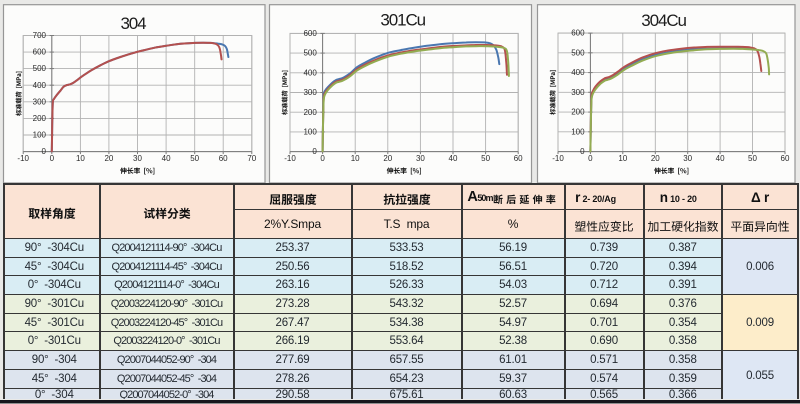 The height and width of the screenshot is (404, 800). I want to click on svg-text: 700, so click(40, 35).